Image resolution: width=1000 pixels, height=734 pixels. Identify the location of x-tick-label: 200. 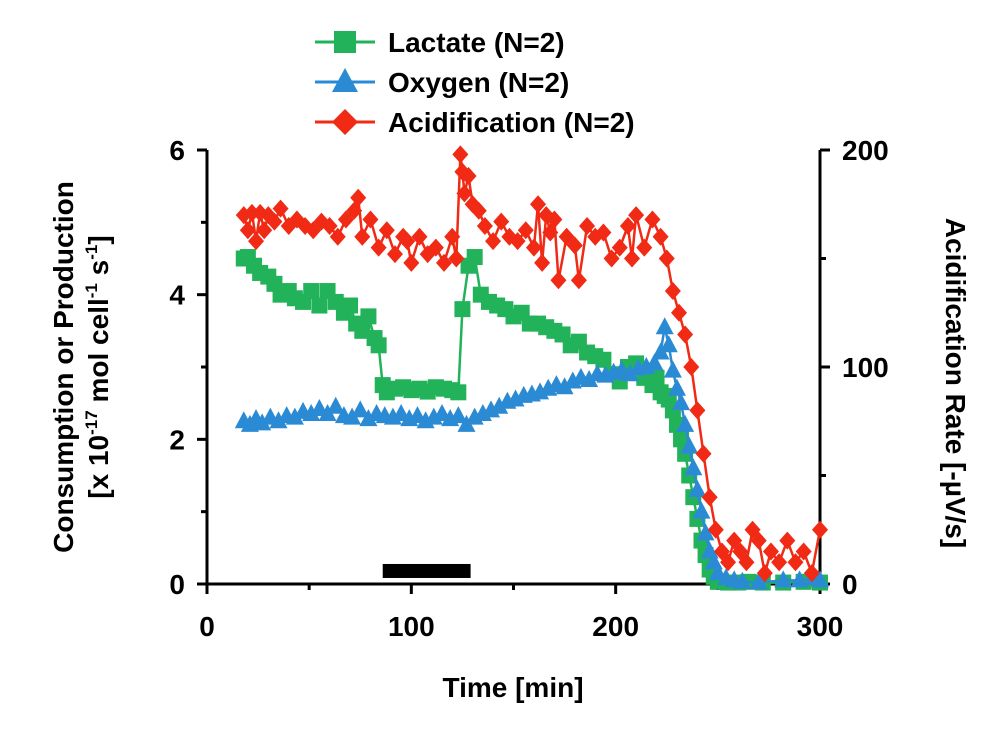
(615, 626).